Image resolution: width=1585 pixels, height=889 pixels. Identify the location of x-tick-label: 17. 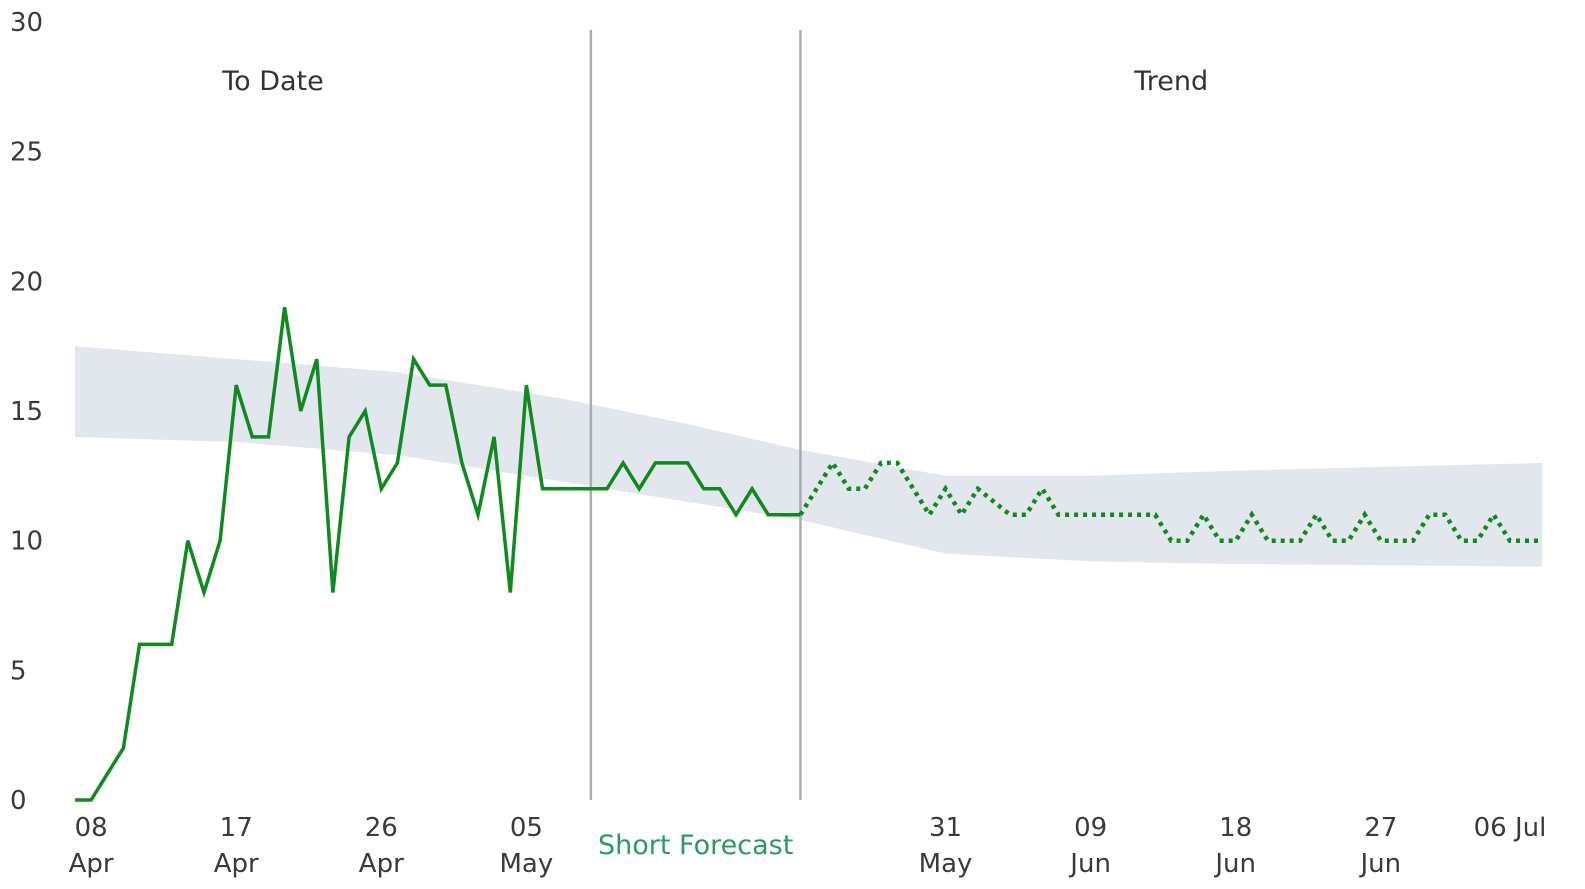
(236, 828).